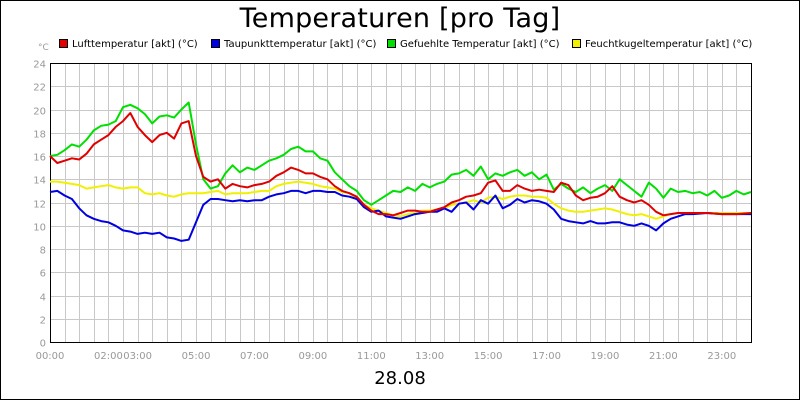 The width and height of the screenshot is (800, 400). What do you see at coordinates (254, 356) in the screenshot?
I see `x-tick-label: 07:00` at bounding box center [254, 356].